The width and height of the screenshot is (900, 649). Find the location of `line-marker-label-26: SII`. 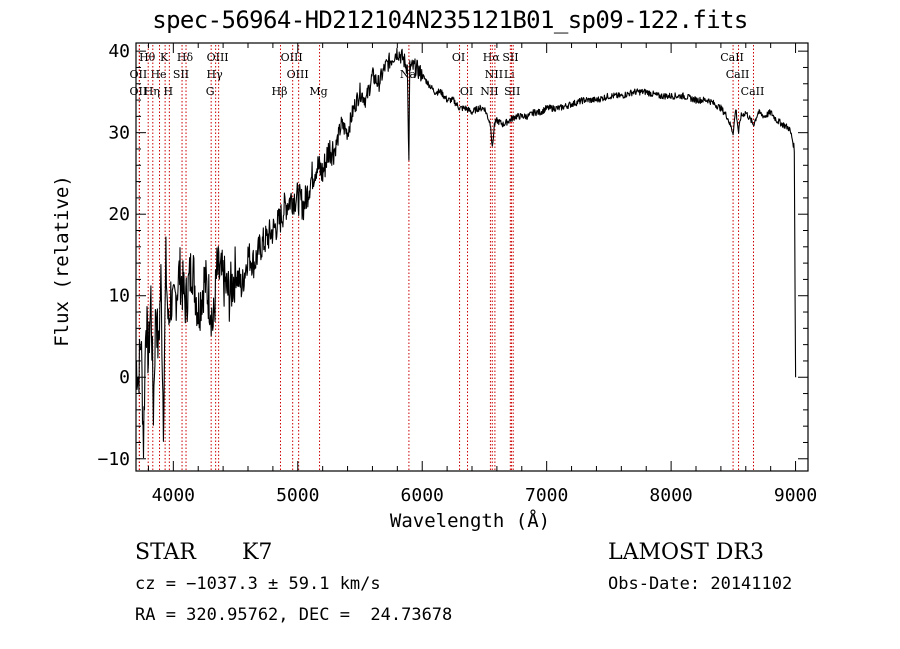

line-marker-label-26: SII is located at coordinates (512, 91).